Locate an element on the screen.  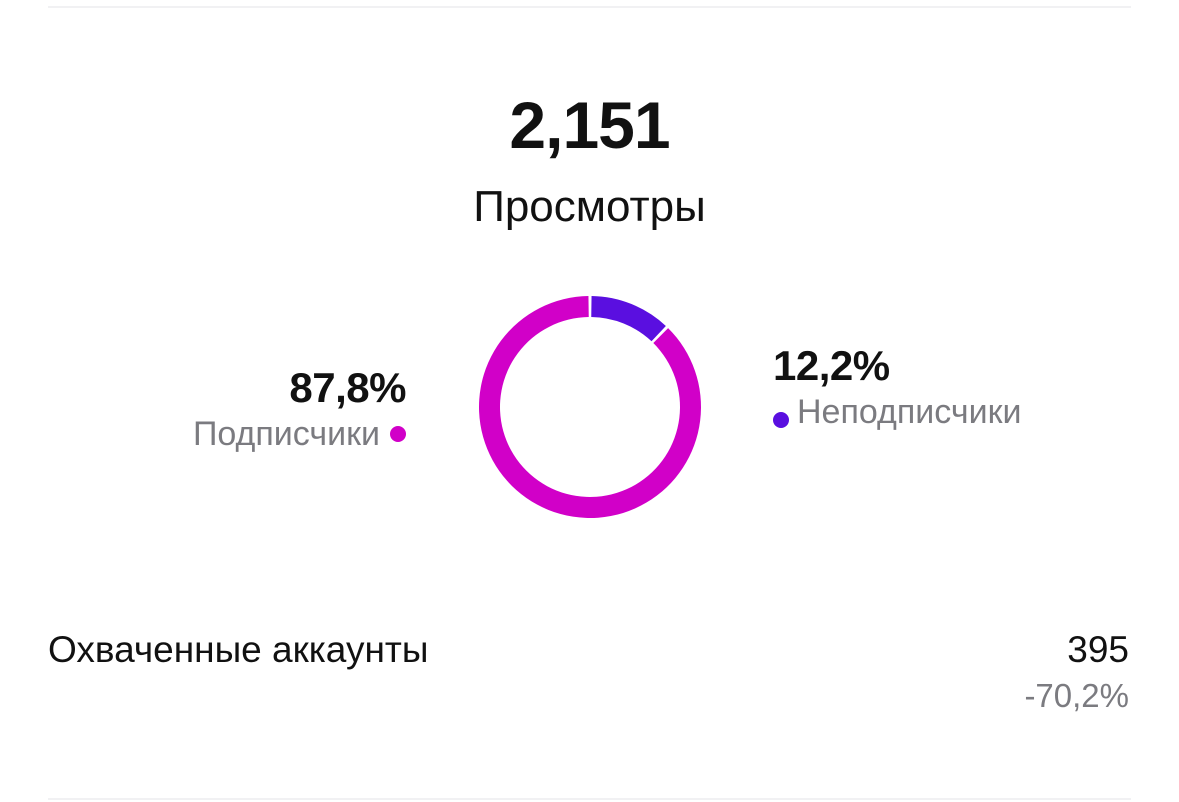
donut-slice-followers is located at coordinates (590, 407).